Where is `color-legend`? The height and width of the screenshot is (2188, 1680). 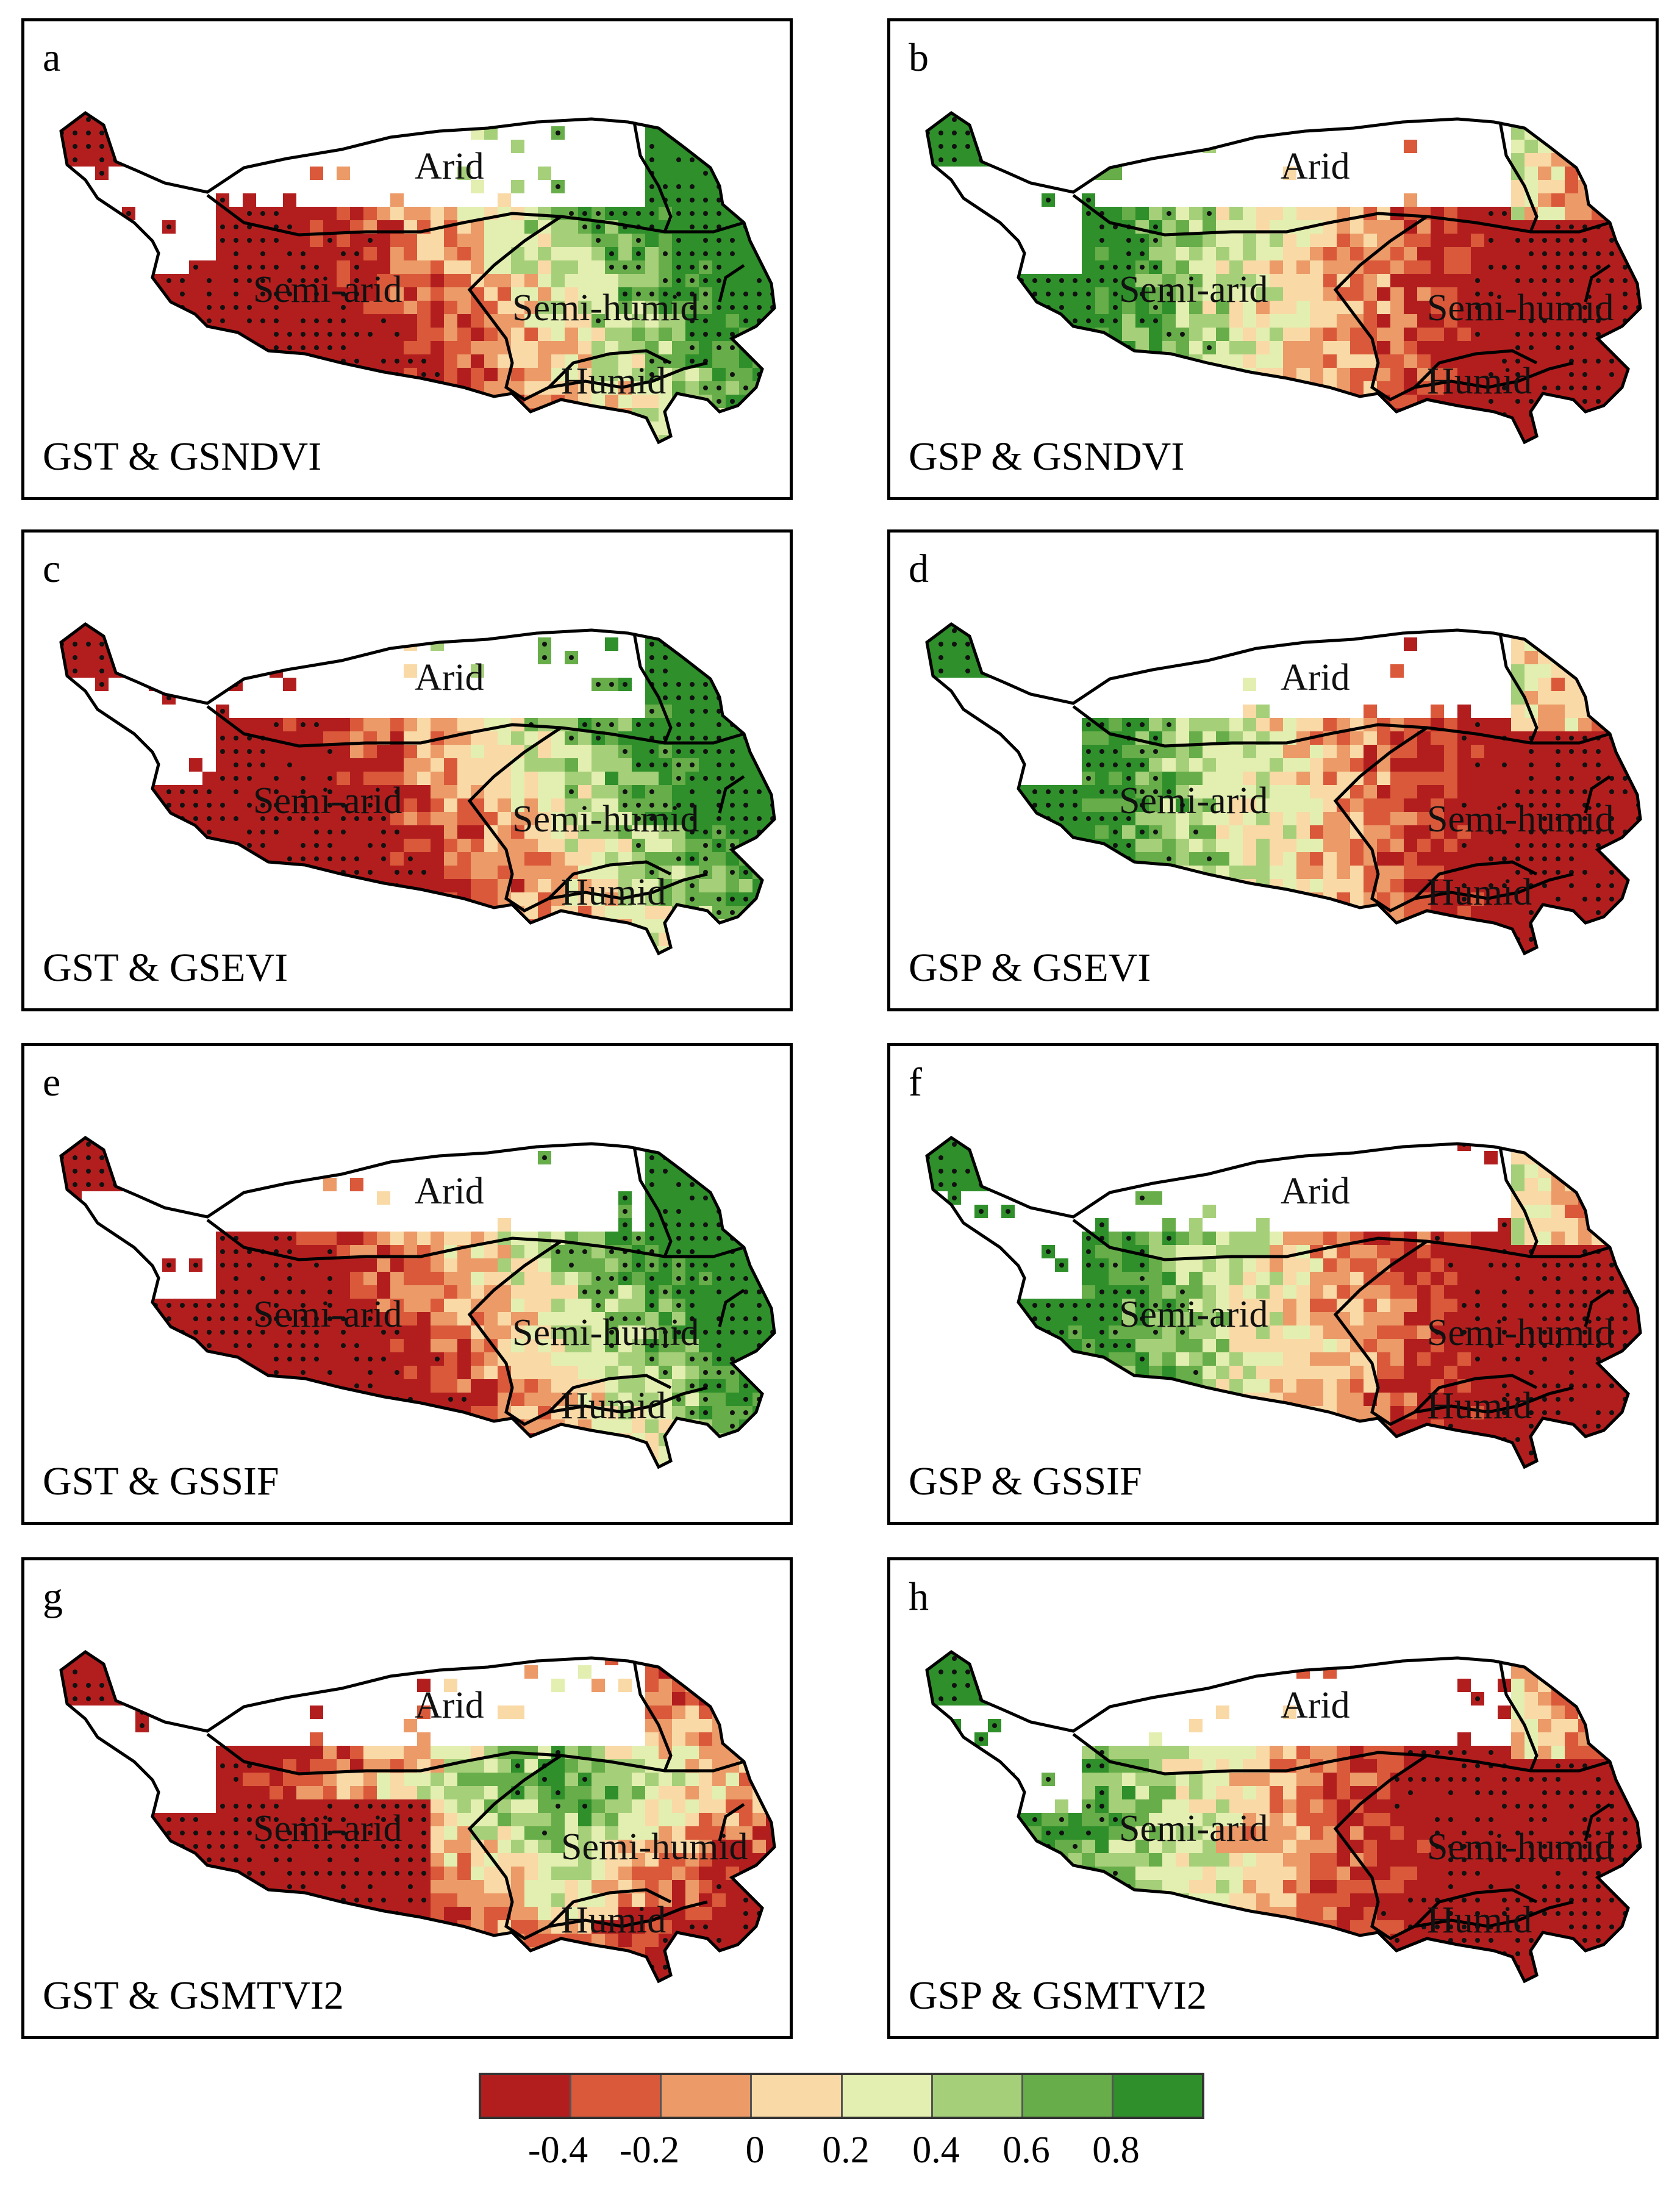 color-legend is located at coordinates (844, 2097).